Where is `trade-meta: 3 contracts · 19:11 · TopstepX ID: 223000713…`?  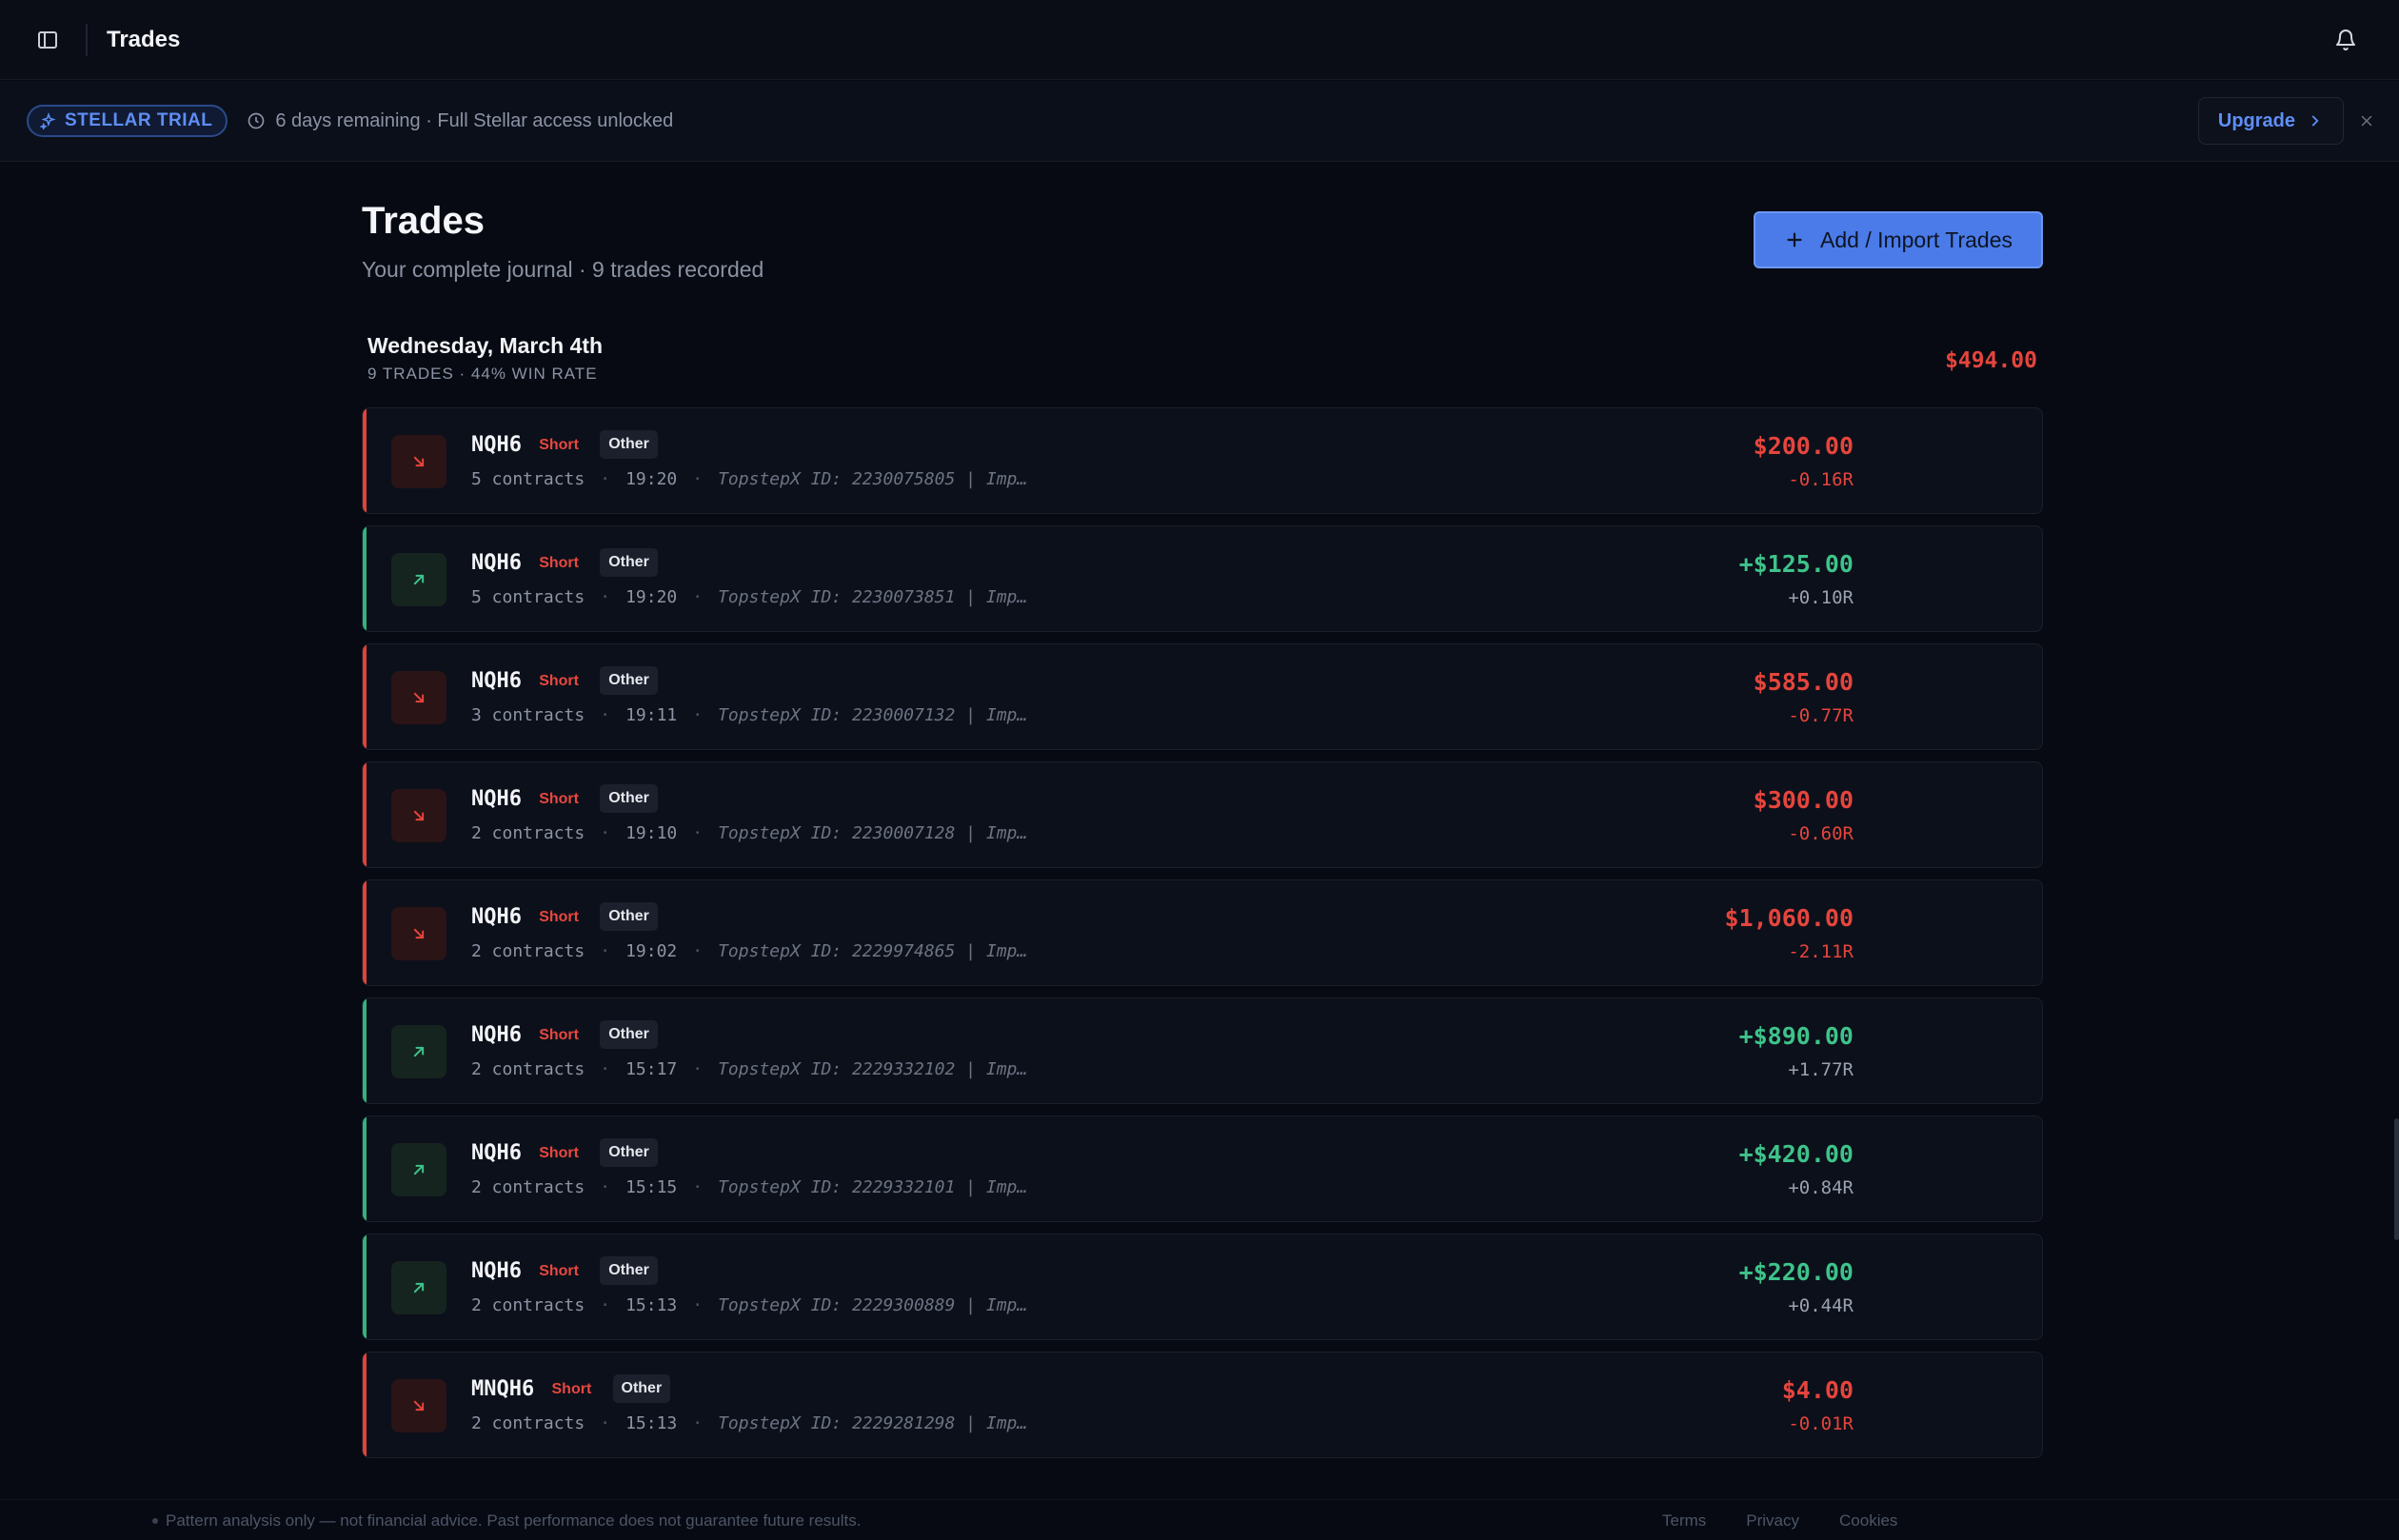
trade-meta: 3 contracts · 19:11 · TopstepX ID: 223000713… is located at coordinates (749, 715).